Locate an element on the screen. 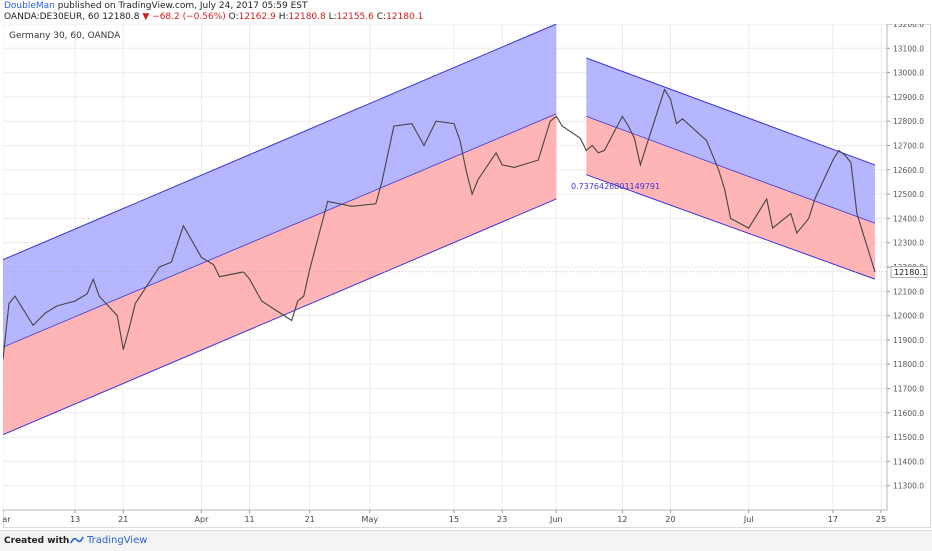  low-value: 12155.6 is located at coordinates (355, 17).